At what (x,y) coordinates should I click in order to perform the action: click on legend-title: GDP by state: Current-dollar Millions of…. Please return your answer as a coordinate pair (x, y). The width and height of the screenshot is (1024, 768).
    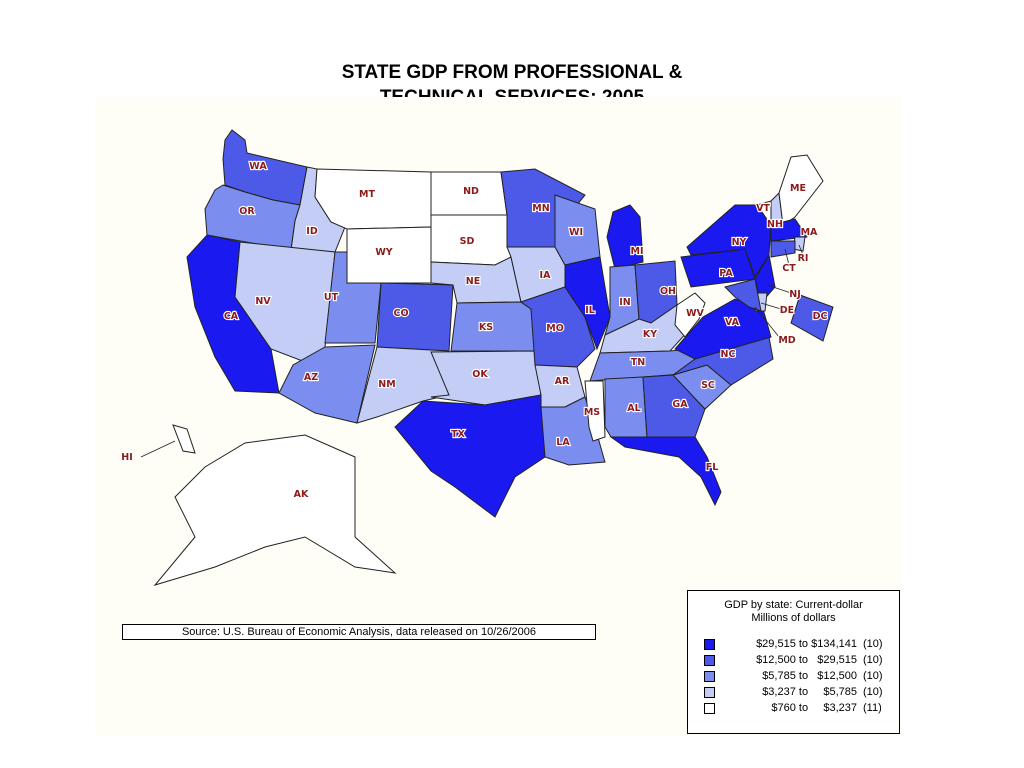
    Looking at the image, I should click on (793, 612).